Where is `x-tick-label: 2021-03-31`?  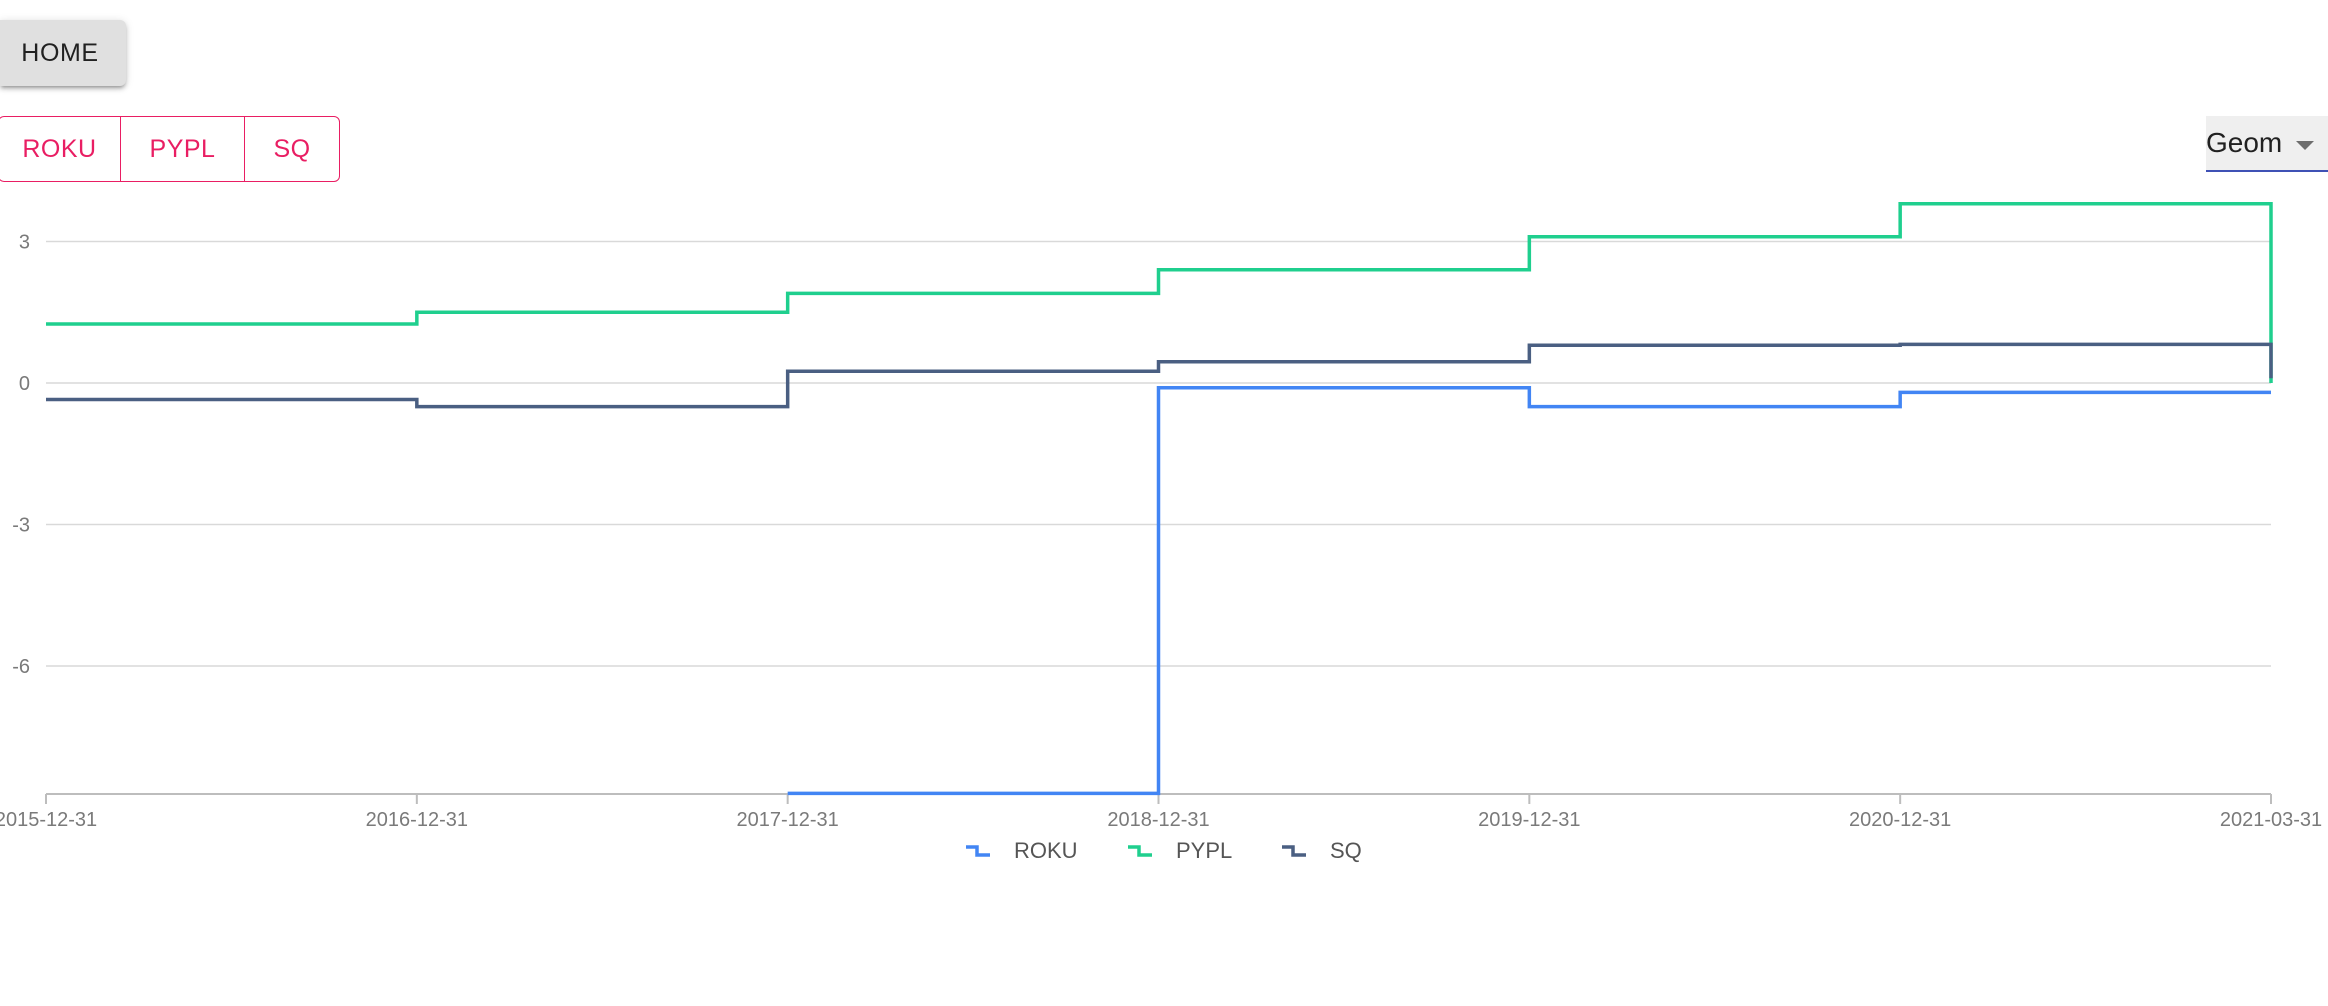
x-tick-label: 2021-03-31 is located at coordinates (2271, 820).